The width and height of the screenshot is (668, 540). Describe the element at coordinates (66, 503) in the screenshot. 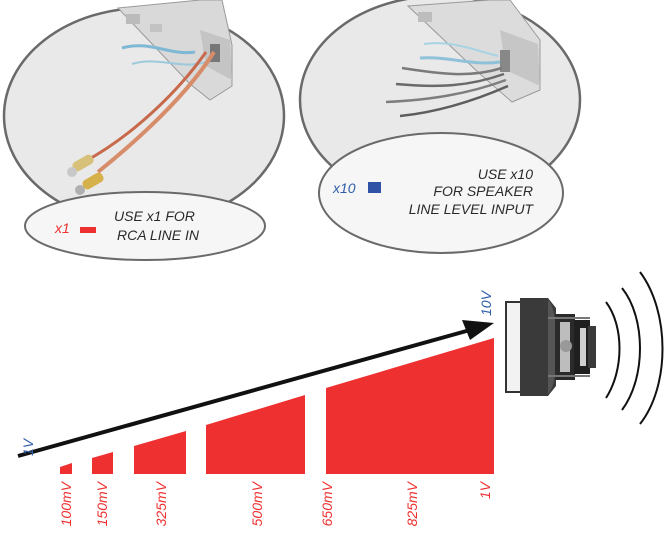

I see `level-label-1: 100mV` at that location.